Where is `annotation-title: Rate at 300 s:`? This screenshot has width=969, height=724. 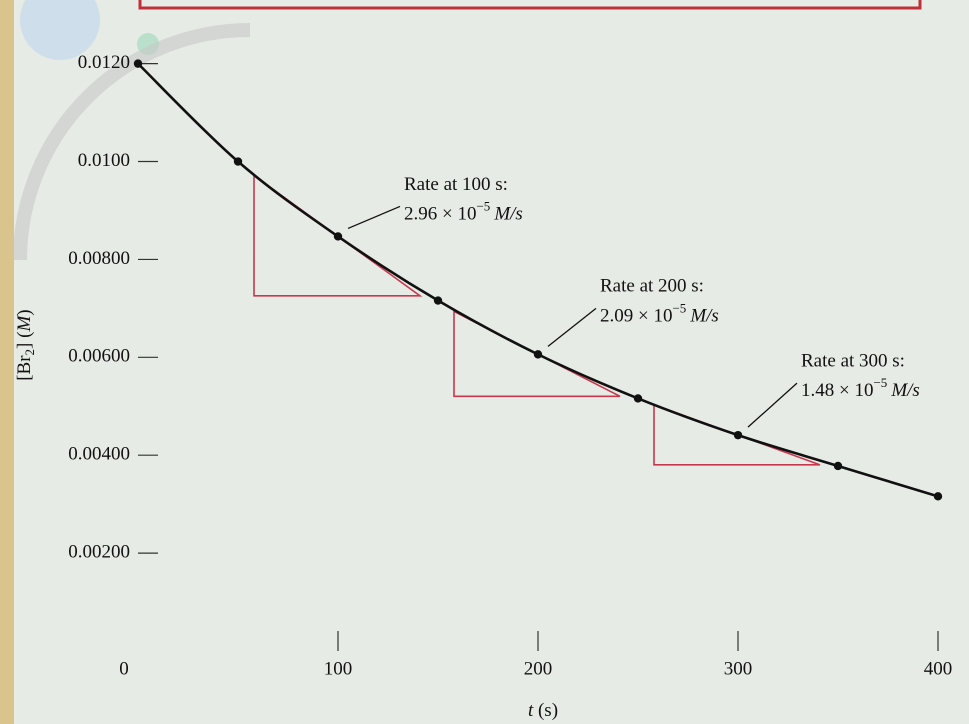 annotation-title: Rate at 300 s: is located at coordinates (853, 361).